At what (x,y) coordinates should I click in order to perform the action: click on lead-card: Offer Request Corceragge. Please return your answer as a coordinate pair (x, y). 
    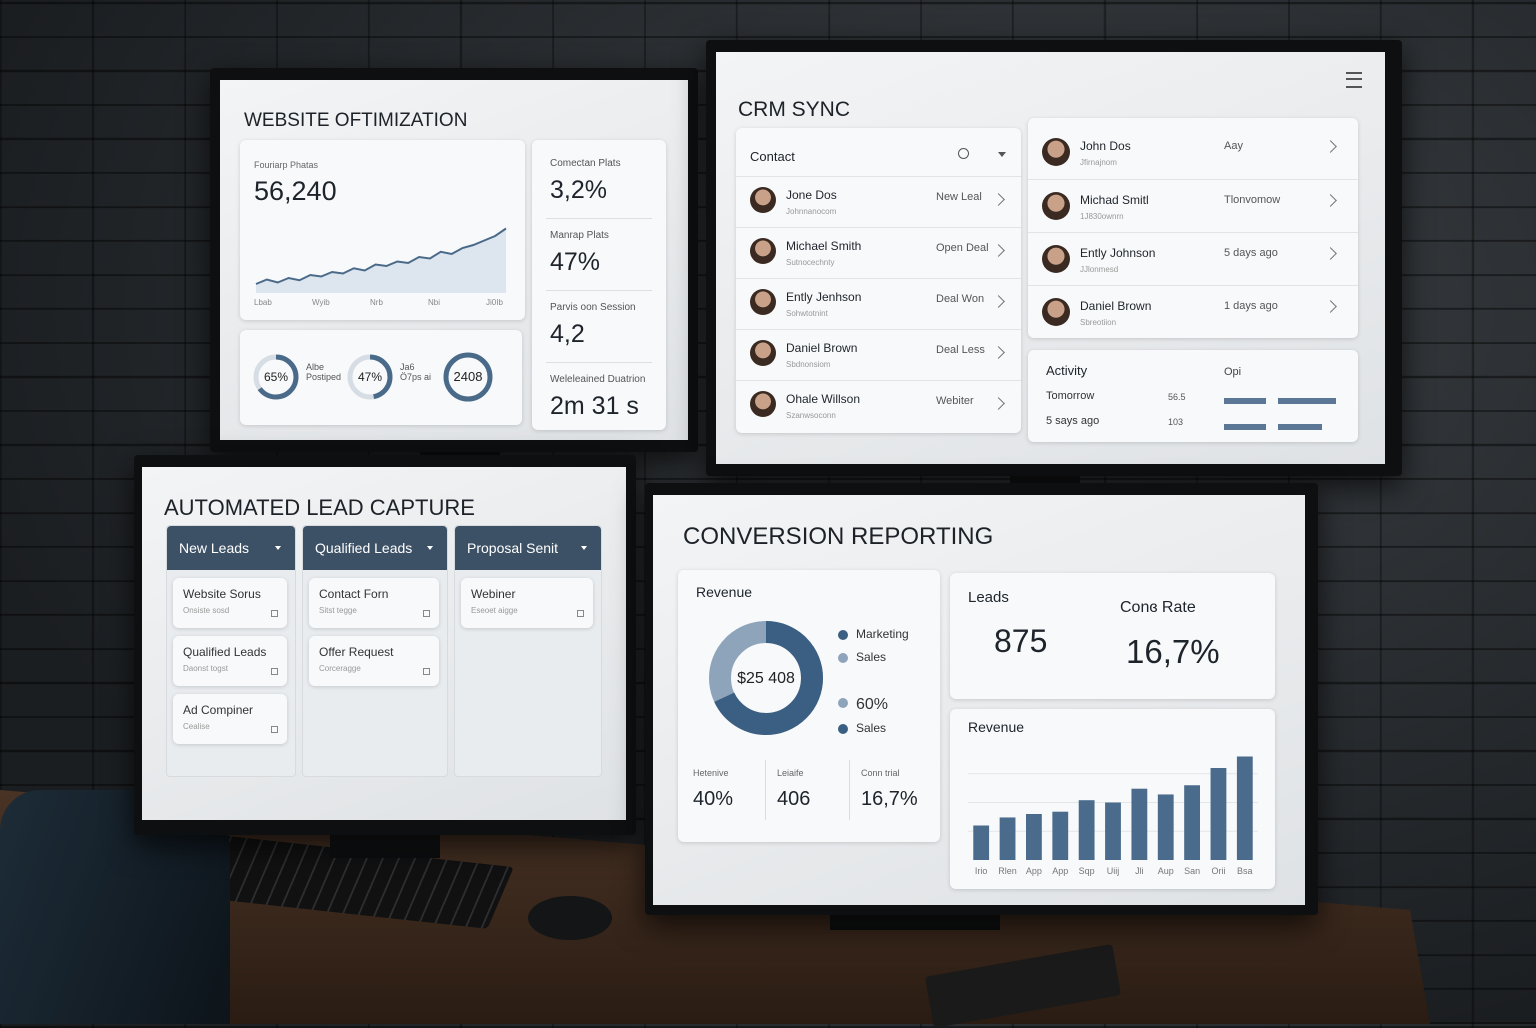
    Looking at the image, I should click on (374, 661).